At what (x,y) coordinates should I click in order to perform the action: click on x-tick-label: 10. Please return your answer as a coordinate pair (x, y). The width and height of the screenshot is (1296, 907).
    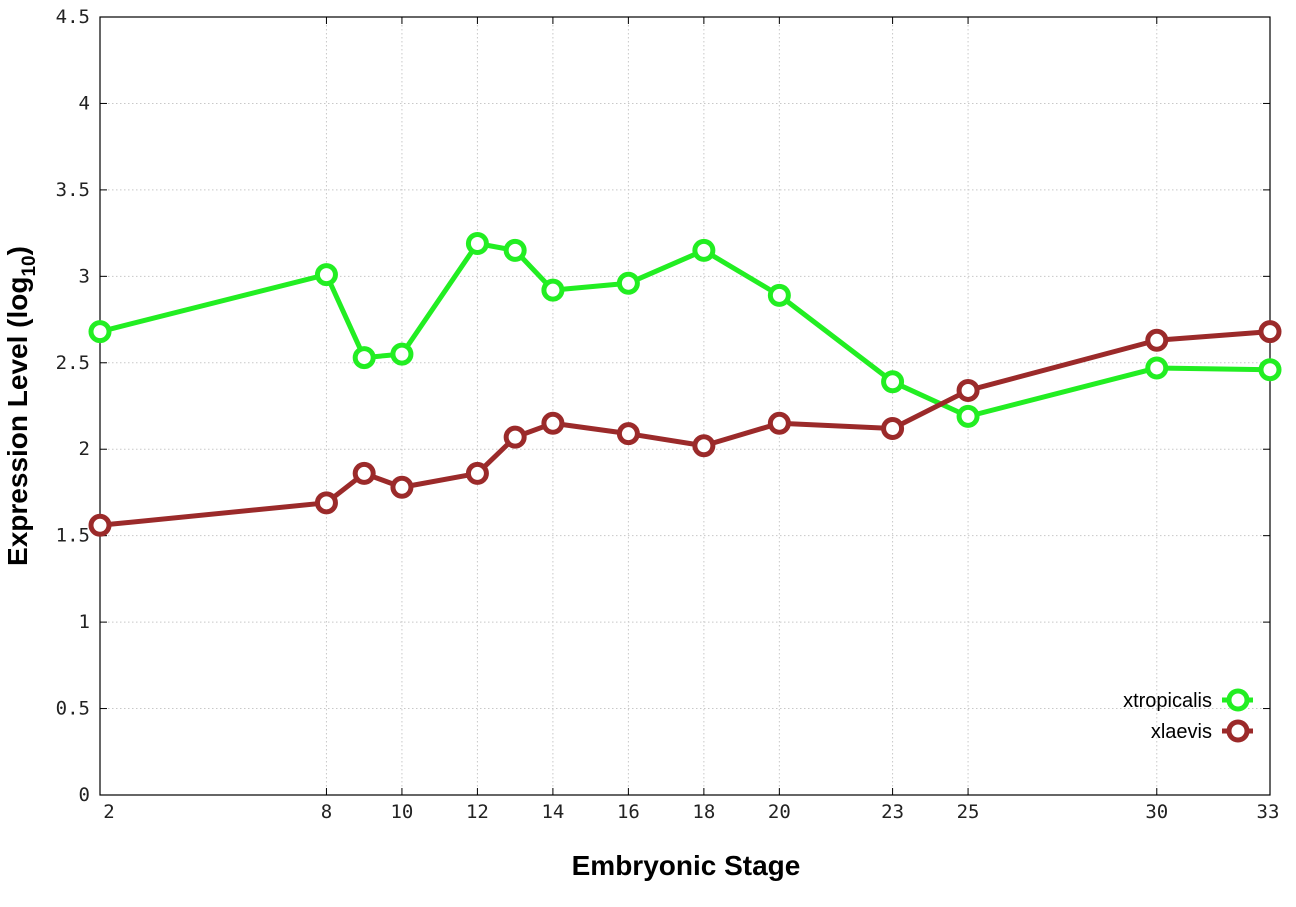
    Looking at the image, I should click on (401, 812).